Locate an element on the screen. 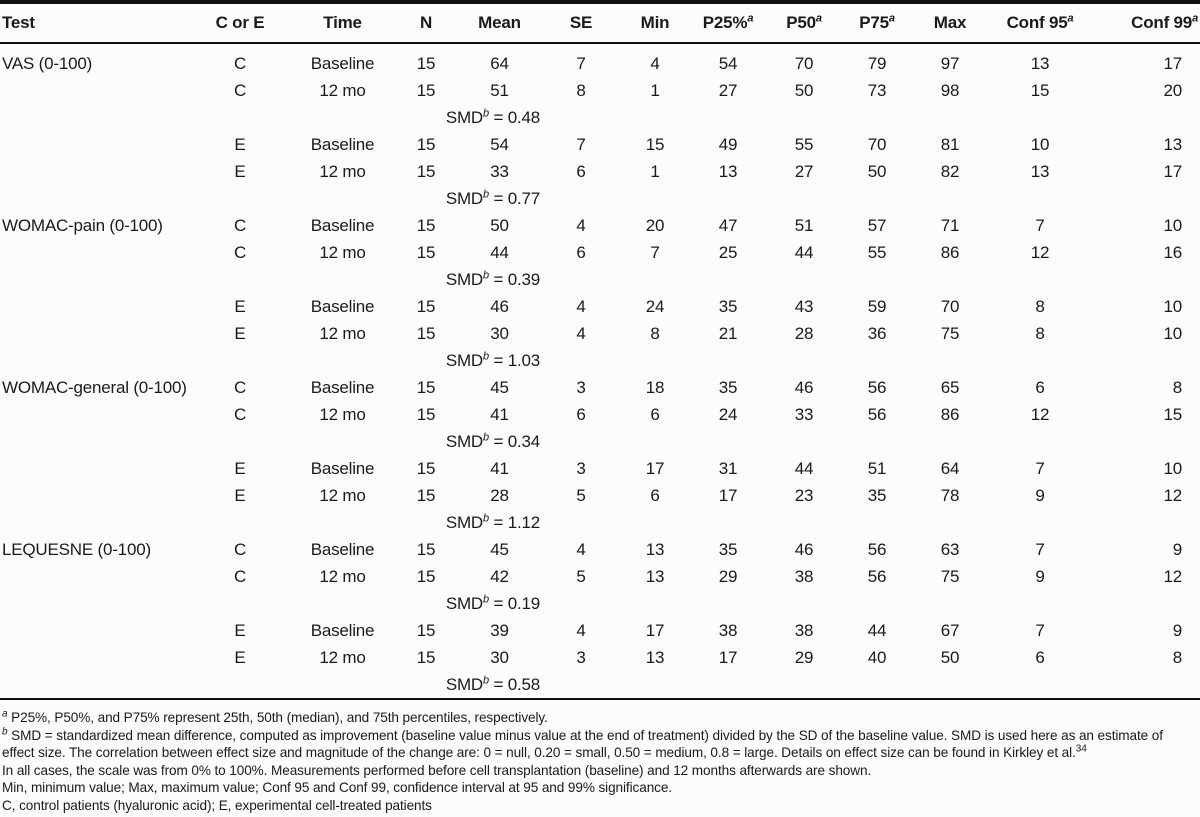  cell-conf95: 10 is located at coordinates (1040, 144).